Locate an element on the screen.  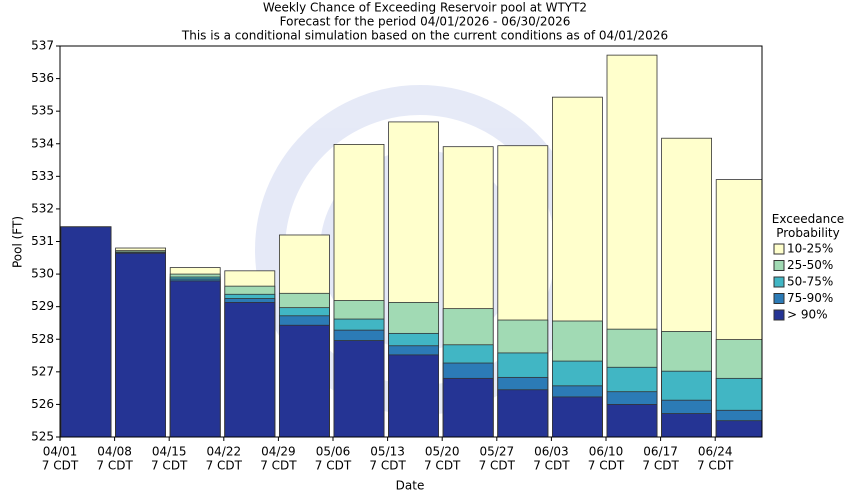
x-tick-label: 04/08 is located at coordinates (114, 452).